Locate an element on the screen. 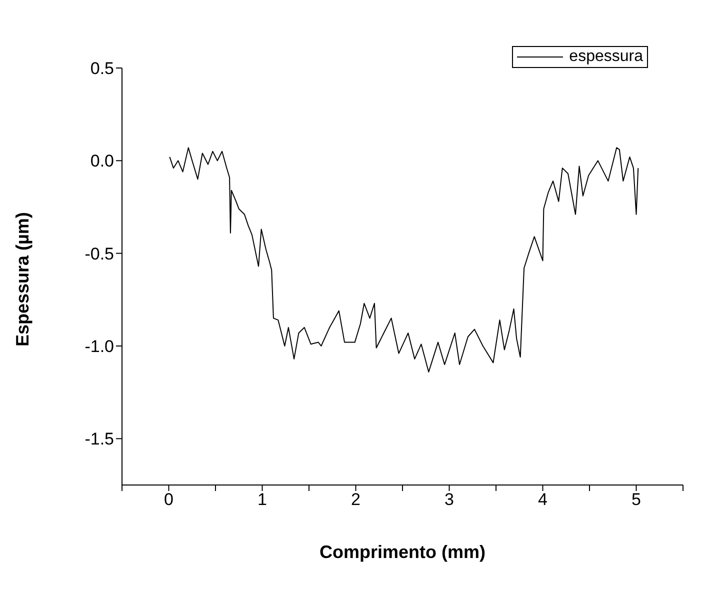 Image resolution: width=709 pixels, height=598 pixels. y-tick-label: -1.5 is located at coordinates (99, 439).